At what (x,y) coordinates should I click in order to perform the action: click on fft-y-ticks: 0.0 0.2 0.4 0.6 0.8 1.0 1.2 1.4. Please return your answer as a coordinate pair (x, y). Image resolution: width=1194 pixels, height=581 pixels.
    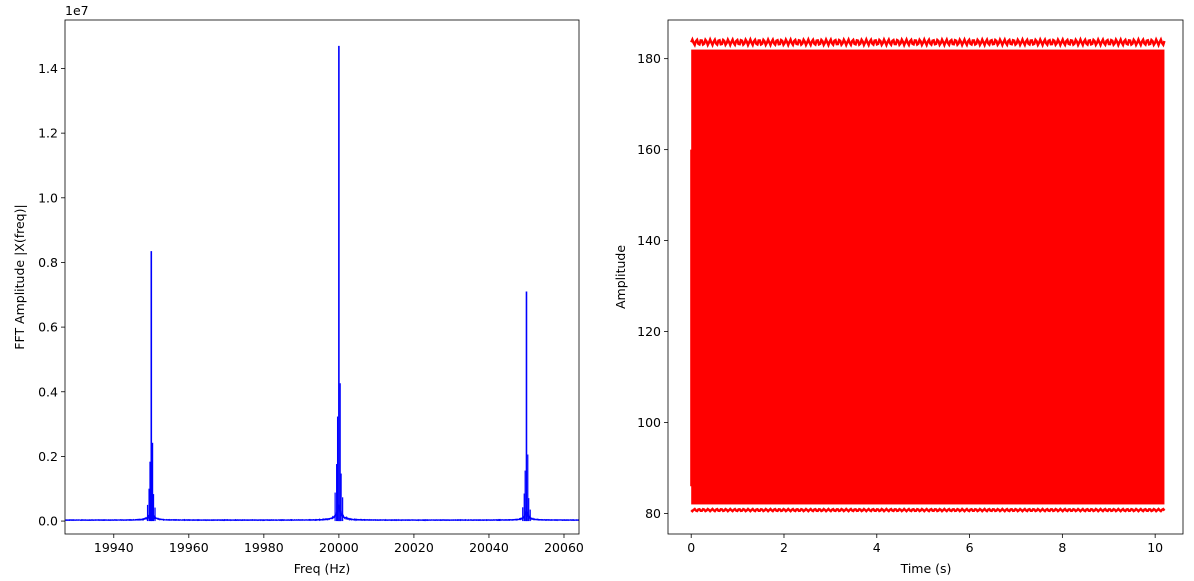
    Looking at the image, I should click on (51, 295).